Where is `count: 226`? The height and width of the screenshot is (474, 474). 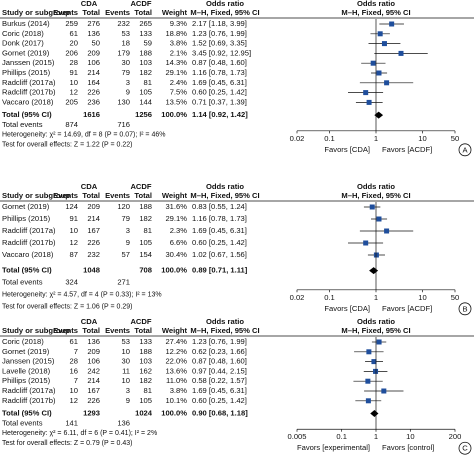 count: 226 is located at coordinates (93, 92).